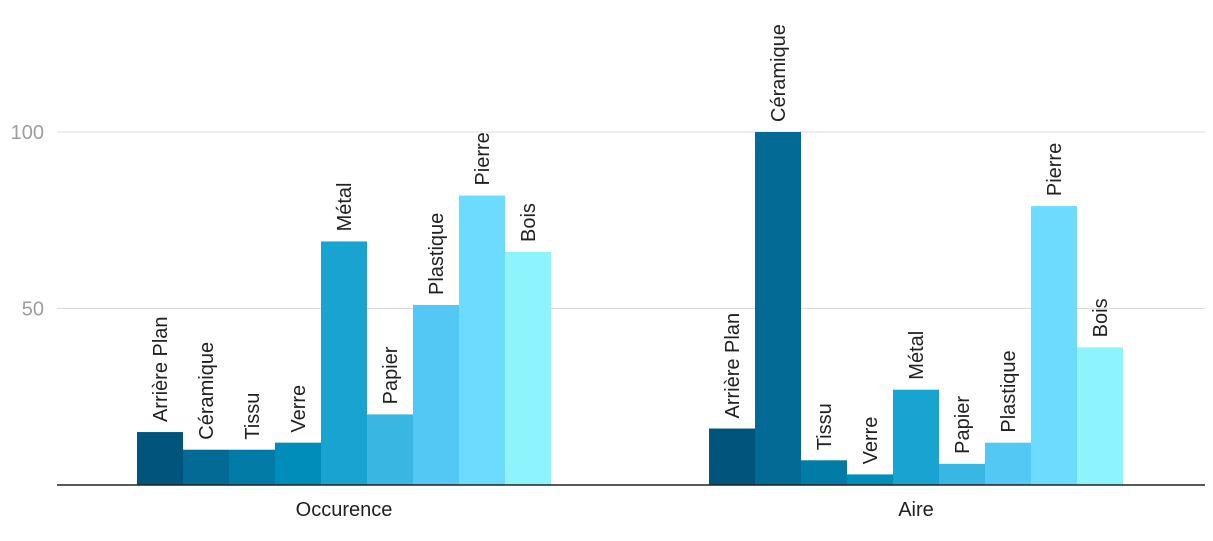  Describe the element at coordinates (916, 510) in the screenshot. I see `x-category-label: Aire` at that location.